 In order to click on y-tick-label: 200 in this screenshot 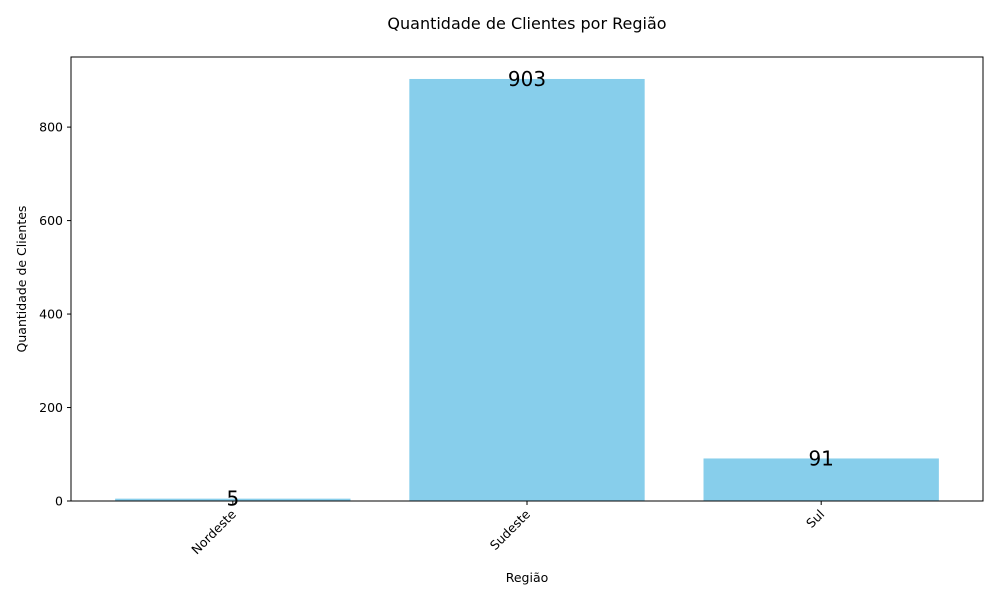, I will do `click(51, 407)`.